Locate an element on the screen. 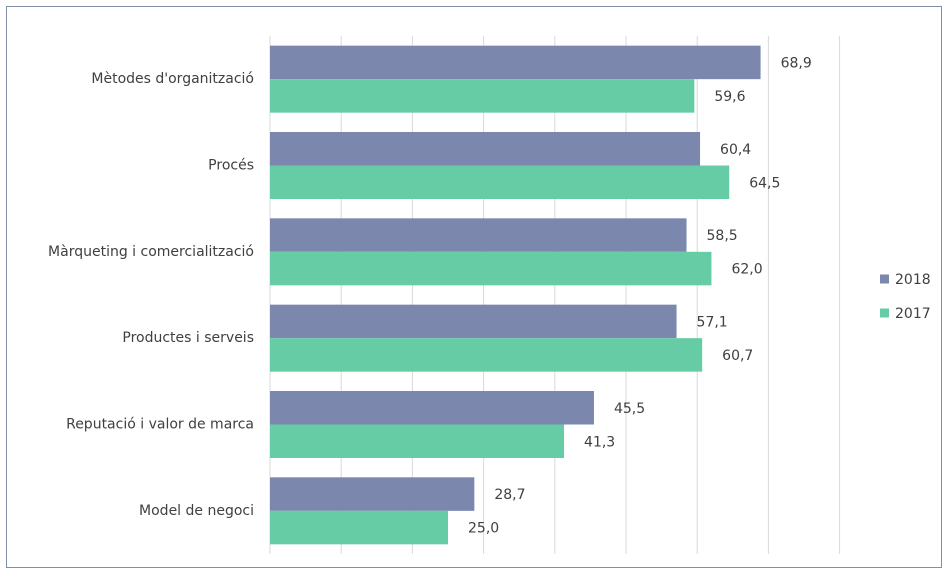  y-tick-label: Procés is located at coordinates (231, 166).